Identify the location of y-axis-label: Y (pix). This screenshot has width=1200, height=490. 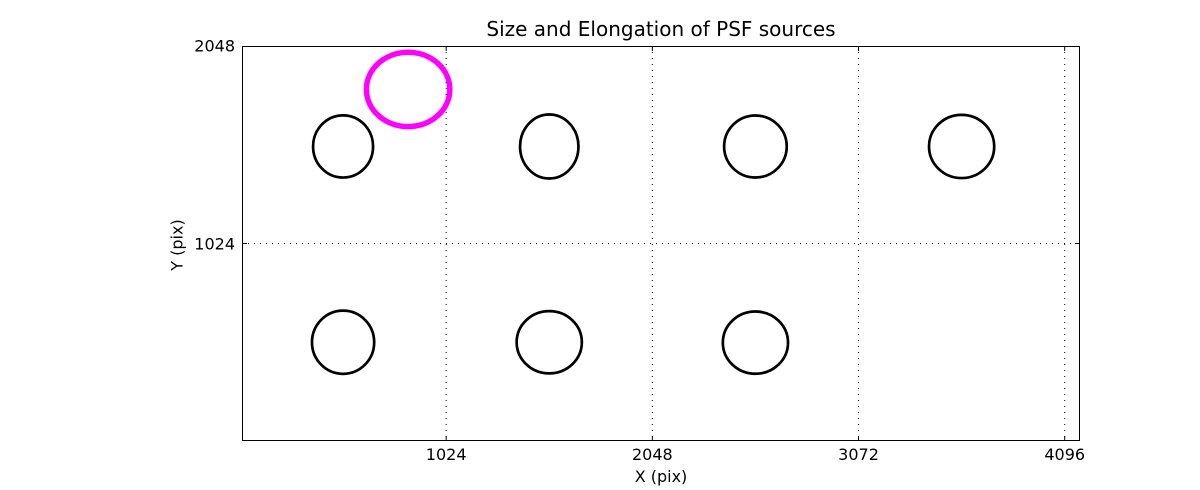
(177, 245).